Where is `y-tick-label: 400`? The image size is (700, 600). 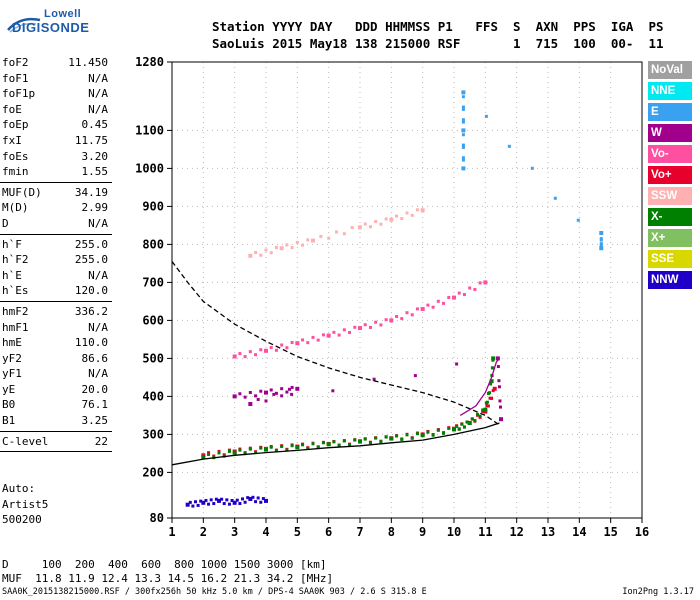
y-tick-label: 400 is located at coordinates (153, 396).